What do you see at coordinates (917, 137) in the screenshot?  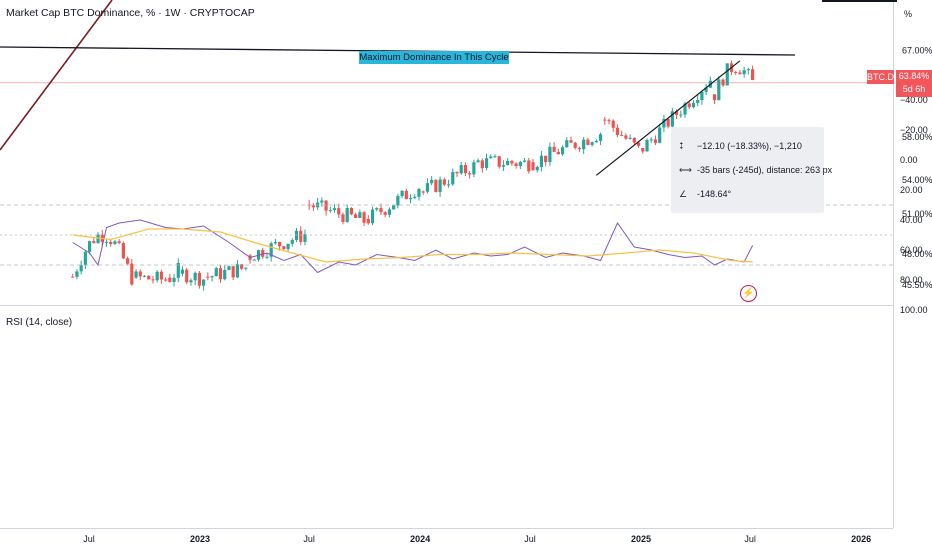 I see `price-tick-label: 58.00%` at bounding box center [917, 137].